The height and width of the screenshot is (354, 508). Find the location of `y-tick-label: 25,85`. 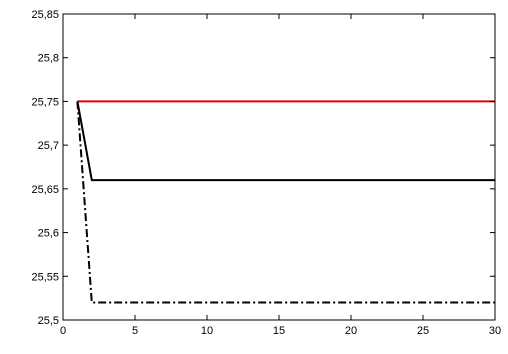

y-tick-label: 25,85 is located at coordinates (45, 15).